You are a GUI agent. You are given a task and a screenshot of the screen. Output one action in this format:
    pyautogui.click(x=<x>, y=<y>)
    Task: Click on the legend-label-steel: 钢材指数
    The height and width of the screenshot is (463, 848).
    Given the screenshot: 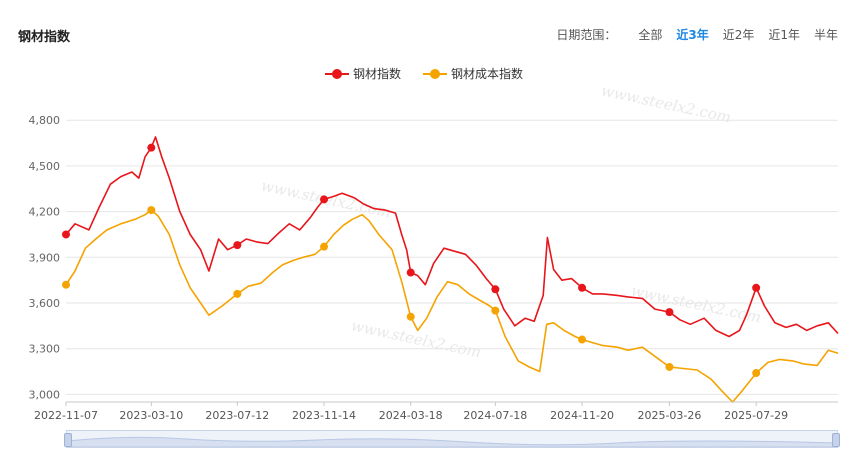 What is the action you would take?
    pyautogui.click(x=376, y=74)
    